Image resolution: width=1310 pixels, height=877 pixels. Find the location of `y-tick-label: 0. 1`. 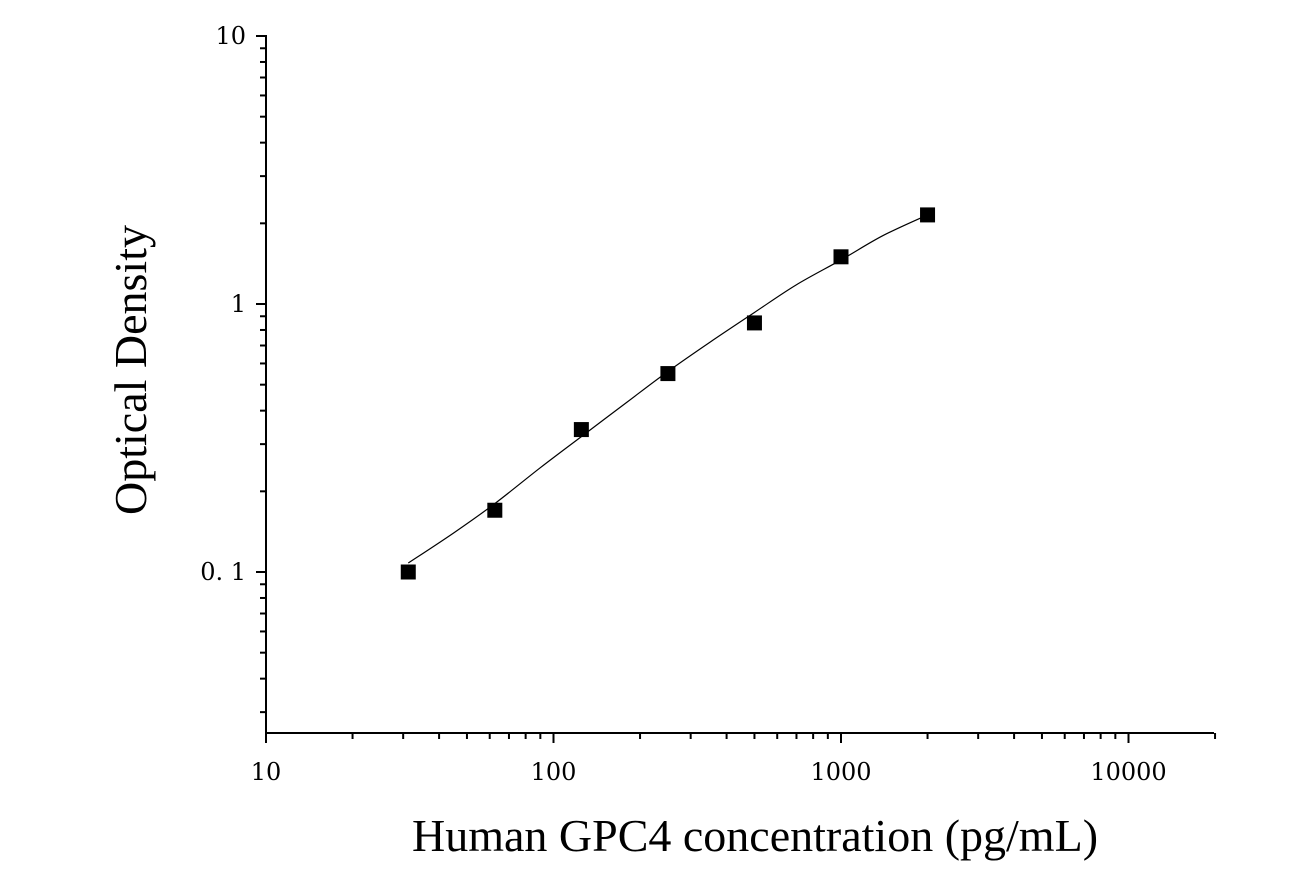

y-tick-label: 0. 1 is located at coordinates (223, 572).